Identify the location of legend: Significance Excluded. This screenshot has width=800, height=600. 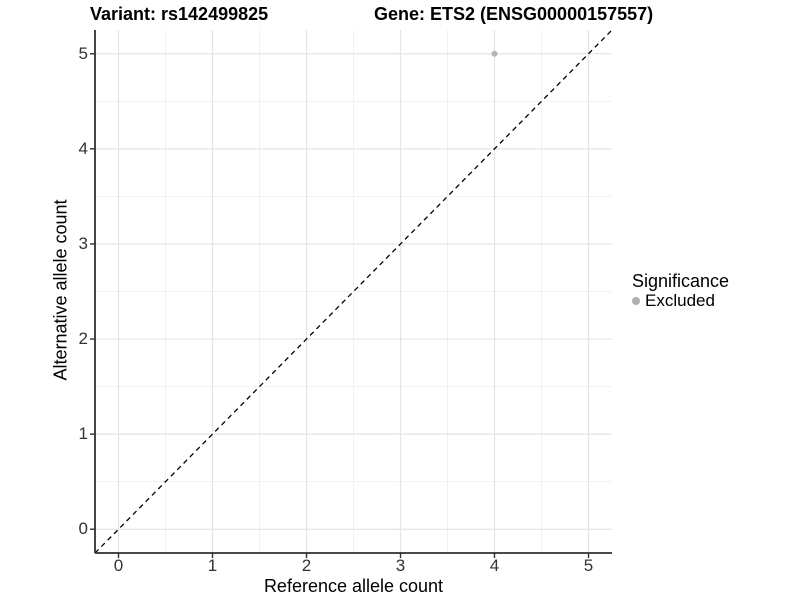
(680, 291).